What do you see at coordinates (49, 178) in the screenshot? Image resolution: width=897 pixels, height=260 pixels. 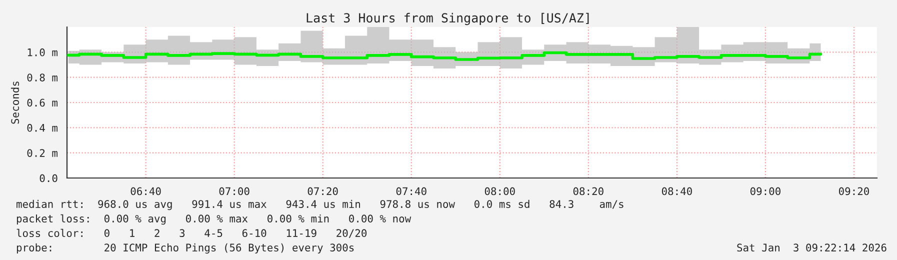 I see `y-tick-label: 0.0` at bounding box center [49, 178].